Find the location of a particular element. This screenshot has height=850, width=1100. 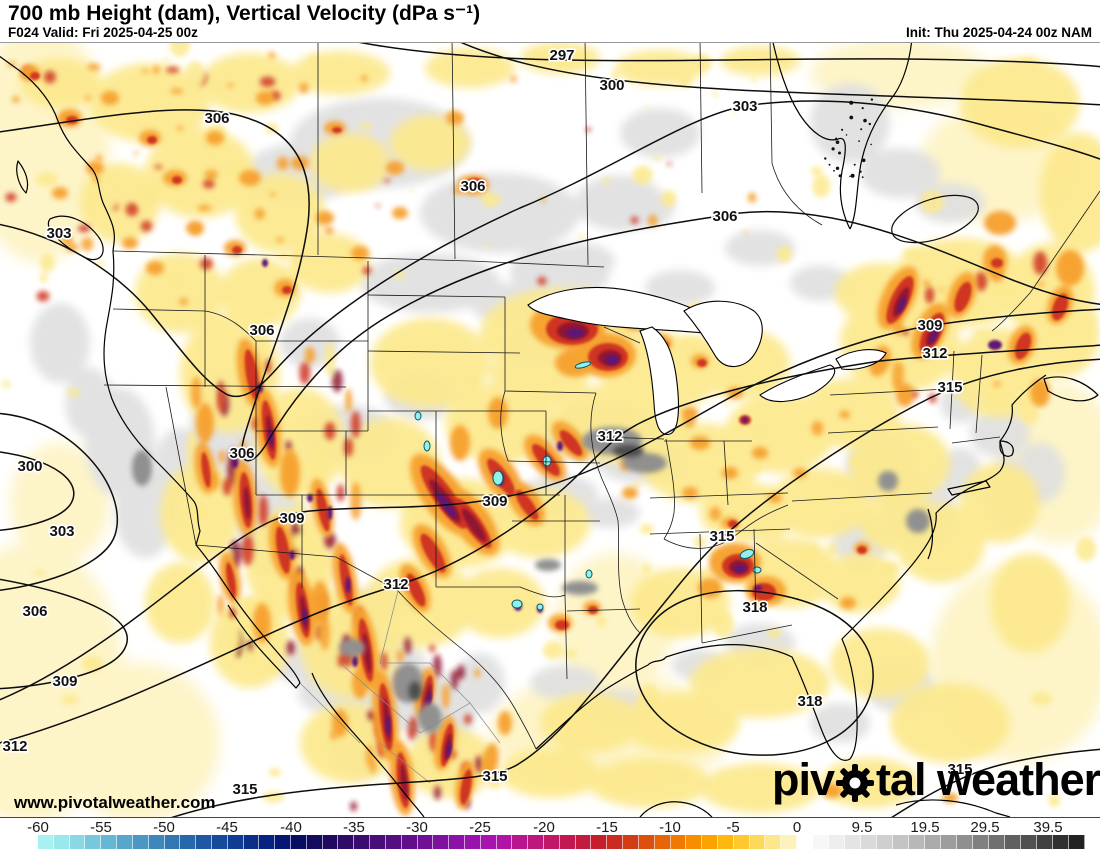

shading-cyan-offscale is located at coordinates (588, 486).